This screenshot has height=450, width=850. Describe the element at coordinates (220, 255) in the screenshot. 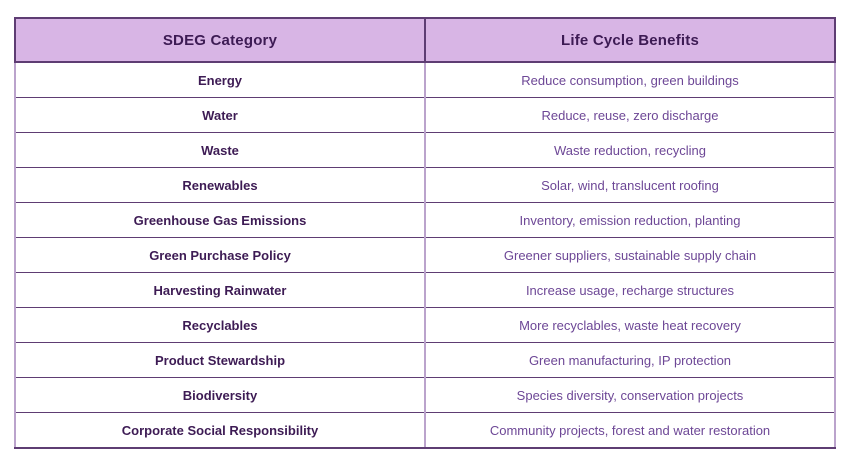

I see `category-cell: Green Purchase Policy` at that location.